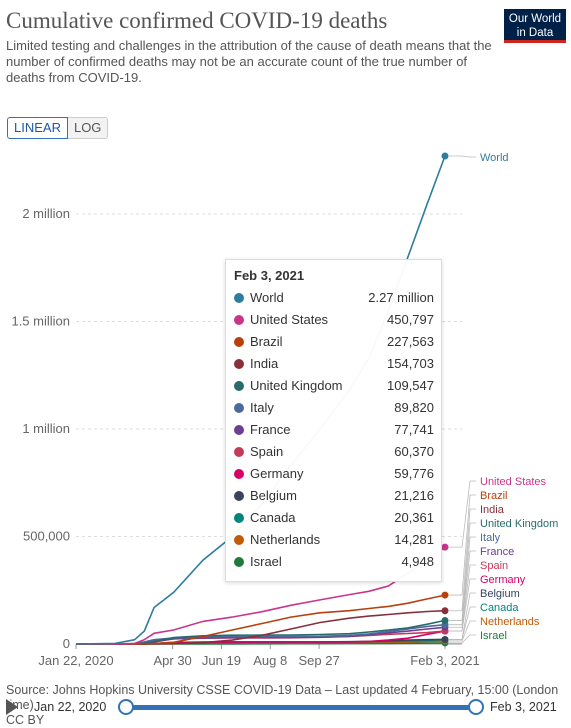 The image size is (571, 728). I want to click on tooltip-value-india: 154,703, so click(410, 363).